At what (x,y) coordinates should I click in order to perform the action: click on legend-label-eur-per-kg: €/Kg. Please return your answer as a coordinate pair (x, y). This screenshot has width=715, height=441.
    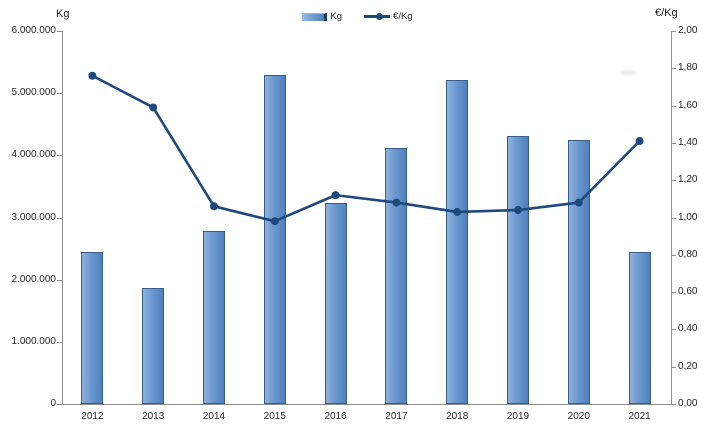
    Looking at the image, I should click on (403, 16).